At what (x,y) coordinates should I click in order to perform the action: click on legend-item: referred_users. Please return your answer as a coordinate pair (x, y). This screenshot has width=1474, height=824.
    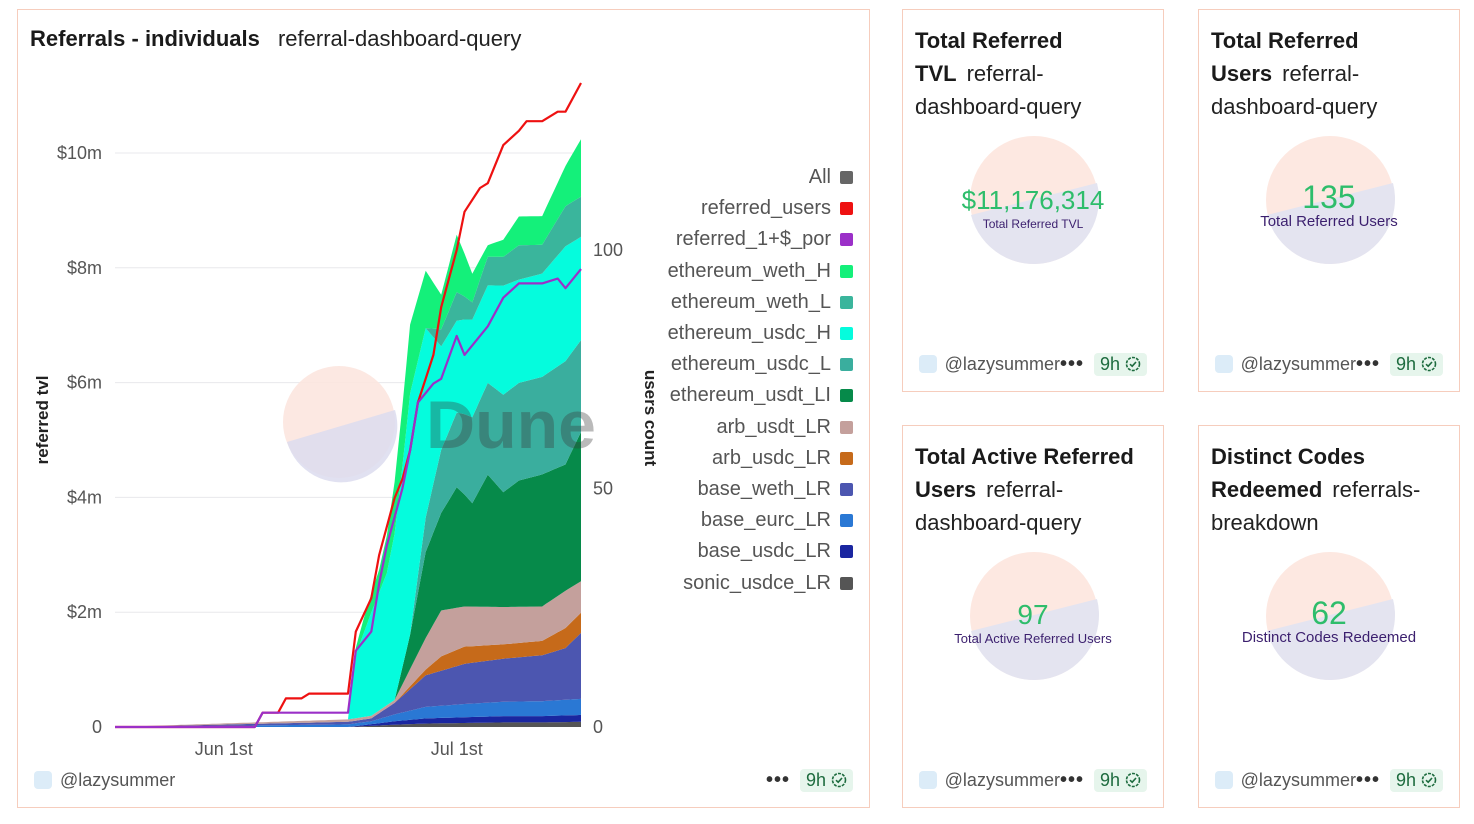
    Looking at the image, I should click on (760, 208).